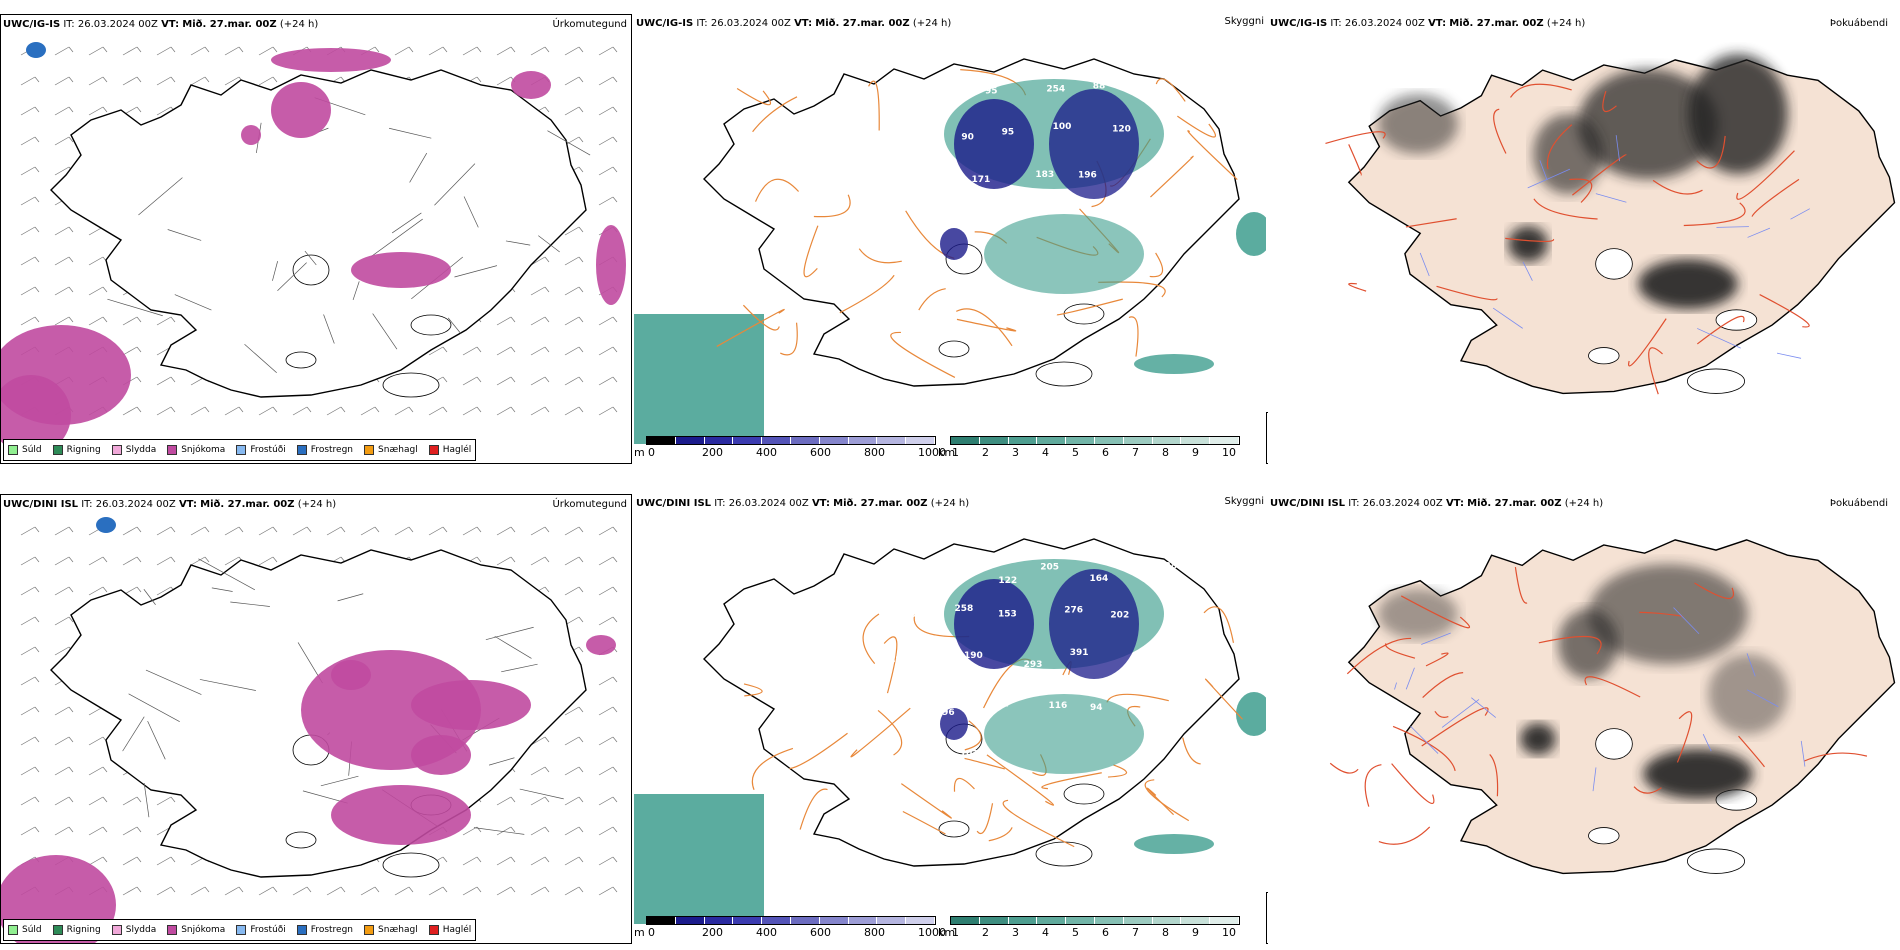 The height and width of the screenshot is (950, 1900). I want to click on legend-item: Snæhagl, so click(391, 450).